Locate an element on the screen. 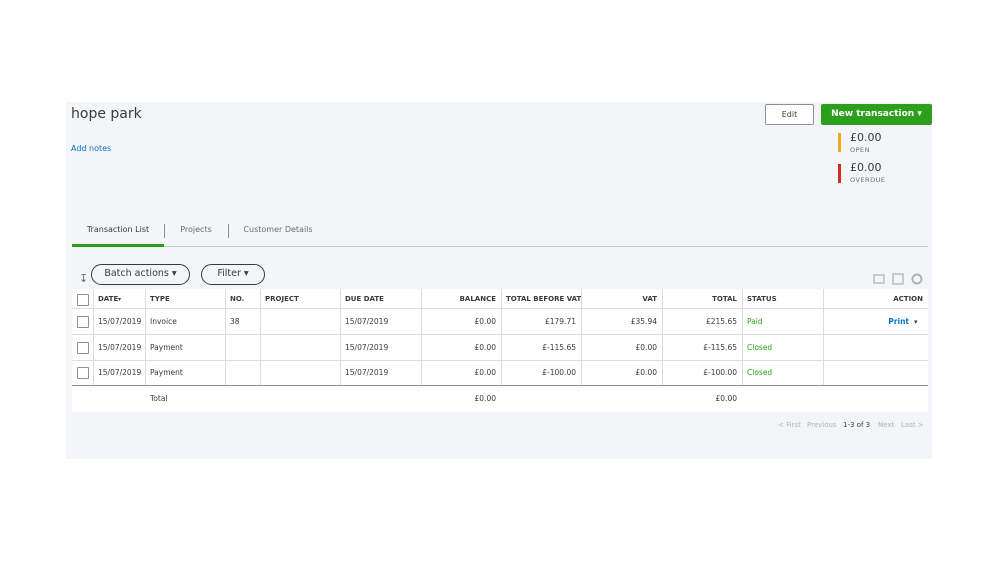 This screenshot has height=562, width=999. total-label: Total is located at coordinates (159, 398).